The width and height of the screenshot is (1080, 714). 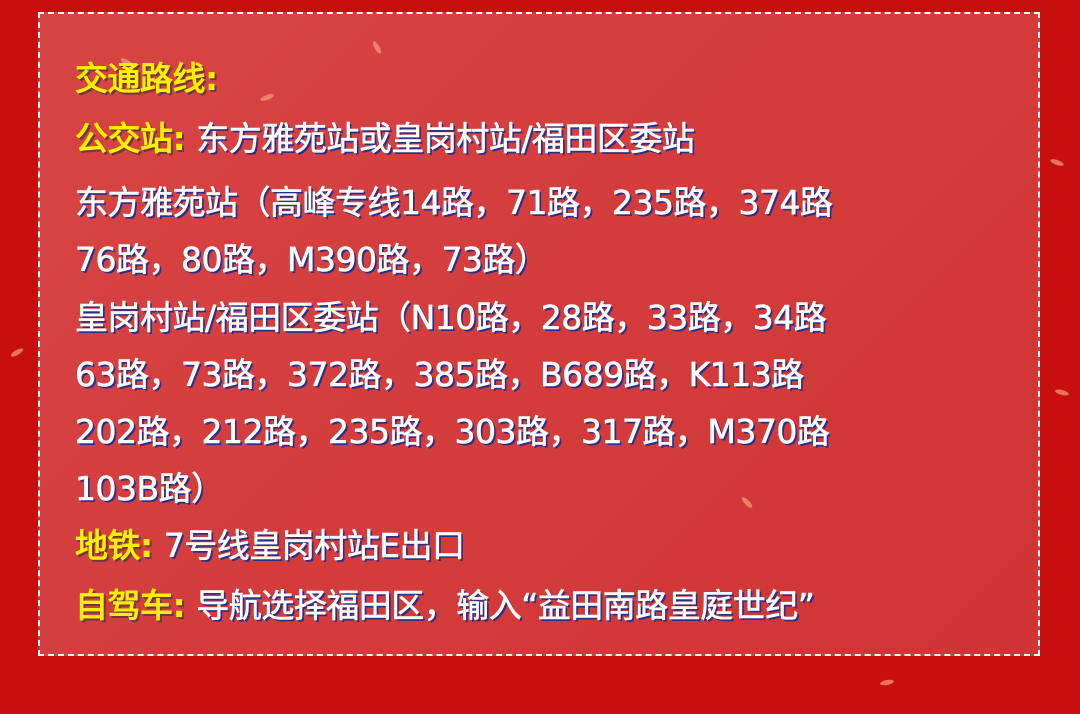 What do you see at coordinates (445, 139) in the screenshot?
I see `bus-value: 东方雅苑站或皇岗村站/福田区委站` at bounding box center [445, 139].